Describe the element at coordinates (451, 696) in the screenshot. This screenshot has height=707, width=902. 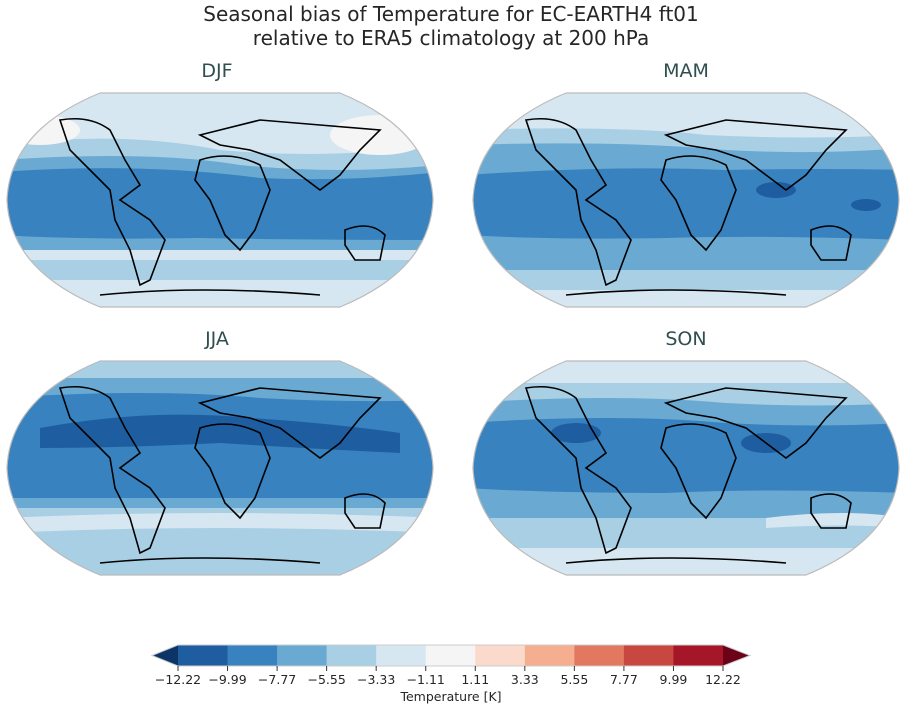
I see `colorbar-label: Temperature [K]` at that location.